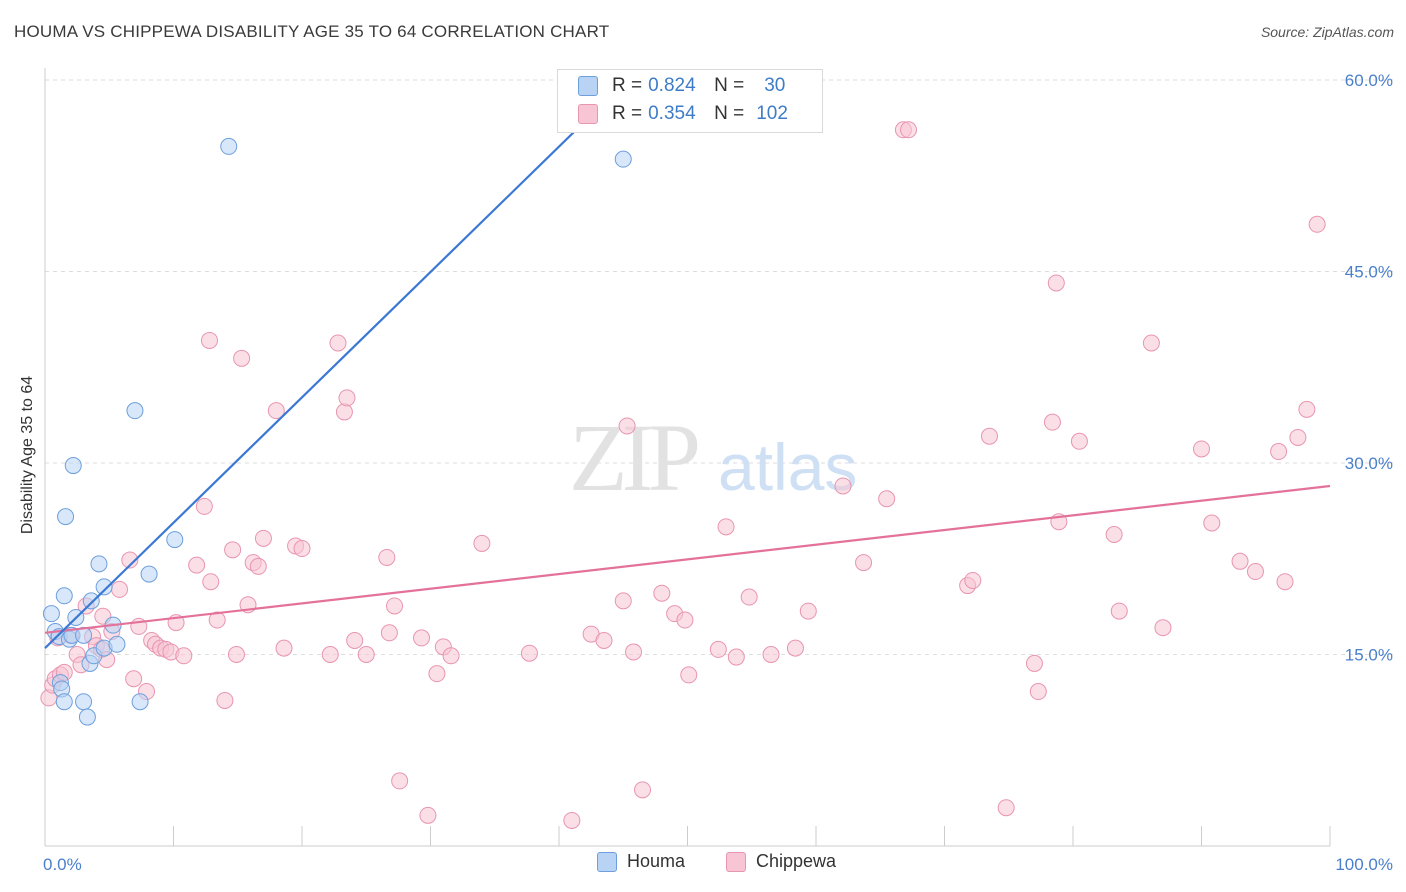 This screenshot has height=892, width=1406. I want to click on legend-item-houma: Houma, so click(641, 861).